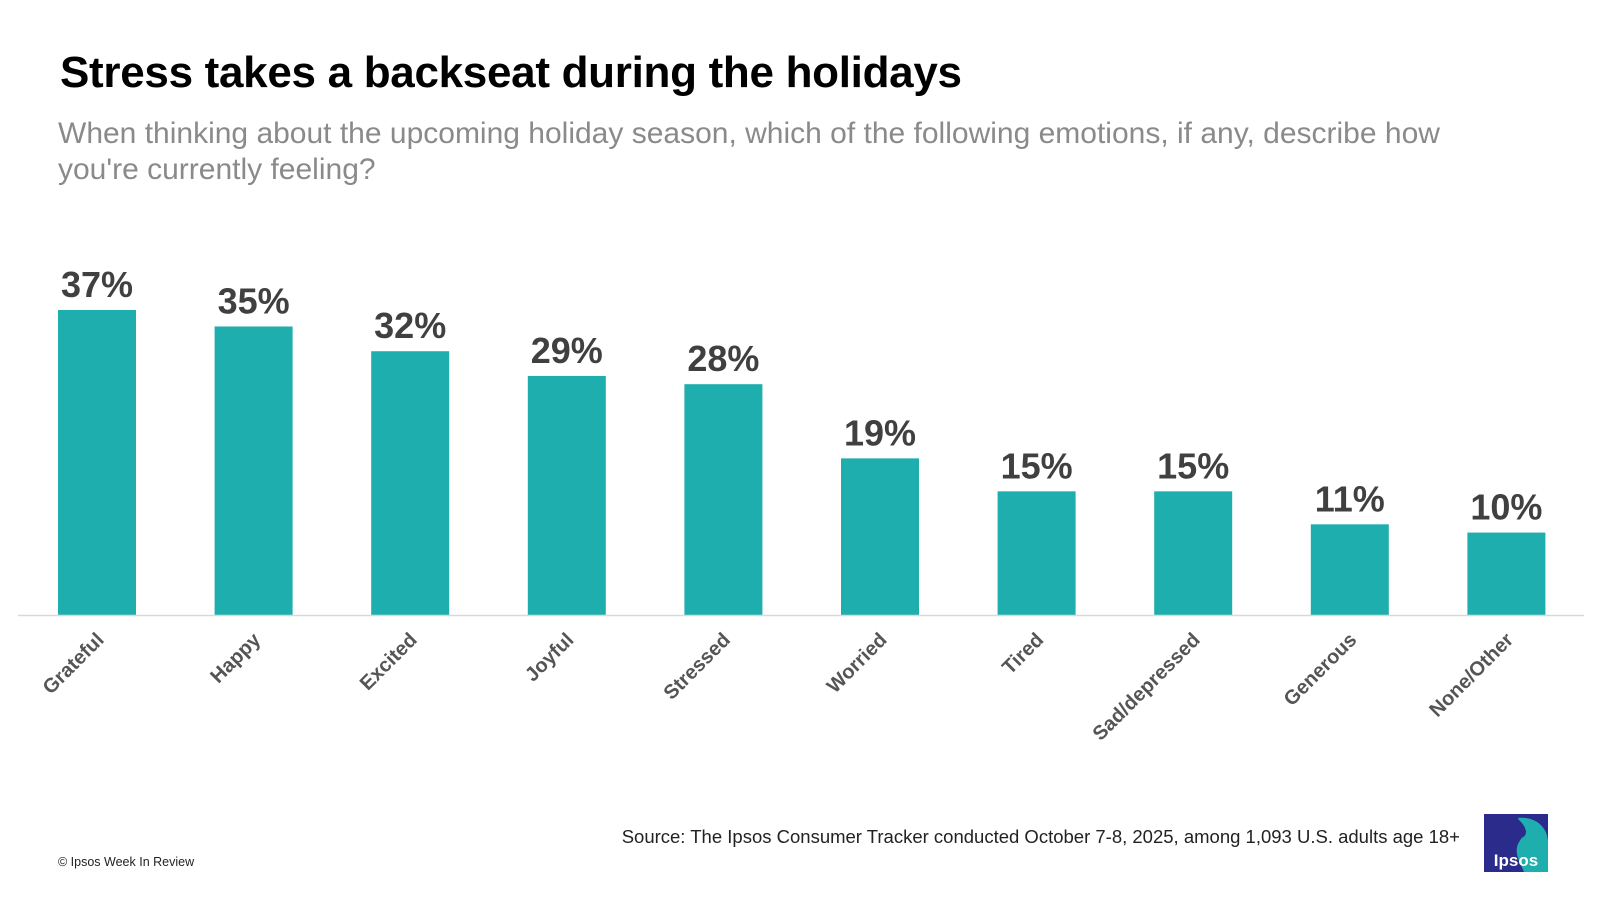  I want to click on bar-excited, so click(410, 483).